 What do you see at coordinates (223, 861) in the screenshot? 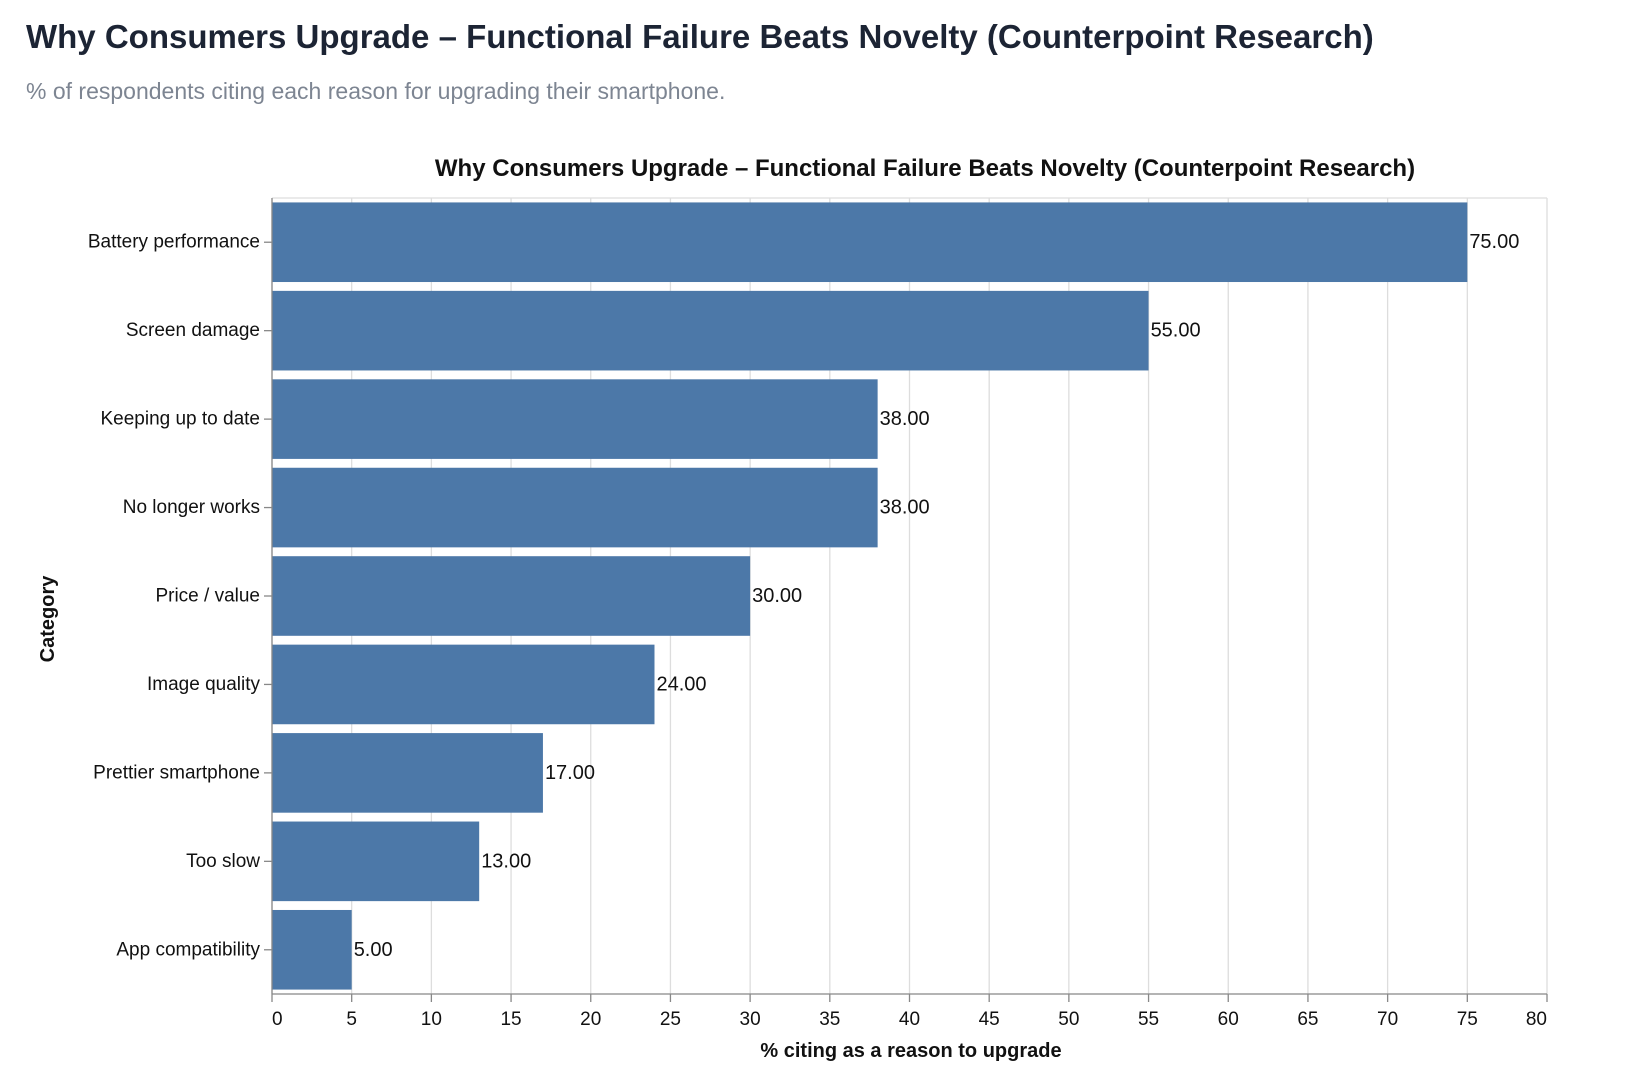
I see `y-tick-label: Too slow` at bounding box center [223, 861].